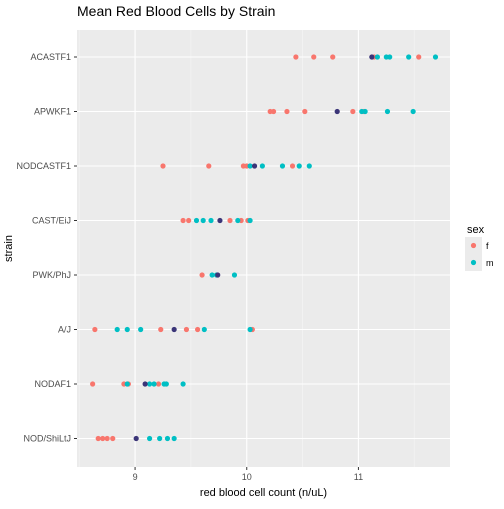 The image size is (504, 509). Describe the element at coordinates (136, 438) in the screenshot. I see `point-overlap-nod-shiltj` at that location.